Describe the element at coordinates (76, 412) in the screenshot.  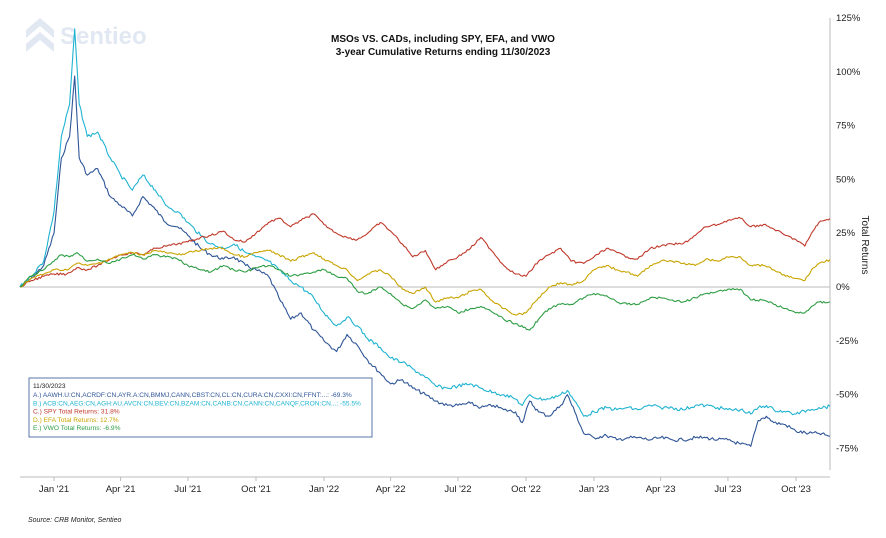
I see `legend-entry: C.) SPY Total Returns: 31.8%` at that location.